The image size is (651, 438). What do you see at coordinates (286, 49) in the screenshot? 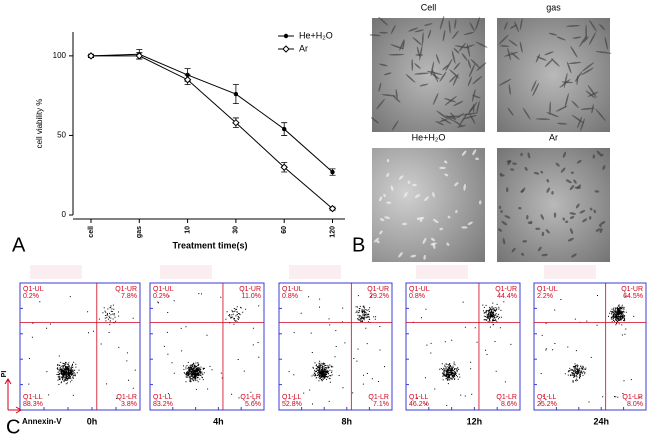
I see `legend-marker` at bounding box center [286, 49].